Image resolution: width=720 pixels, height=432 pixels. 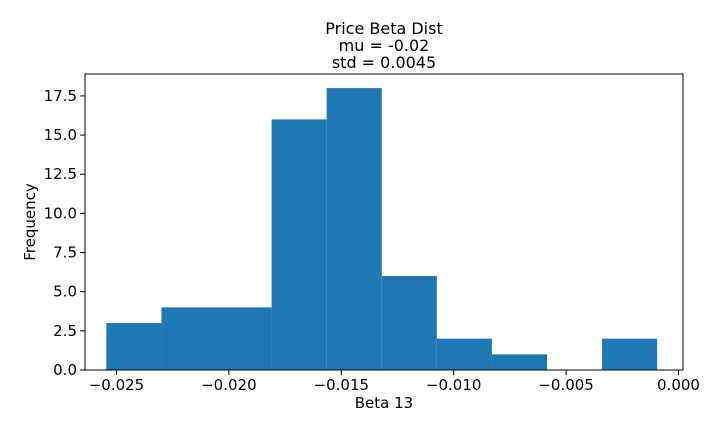 I want to click on y-tick-label: 15.0, so click(x=60, y=135).